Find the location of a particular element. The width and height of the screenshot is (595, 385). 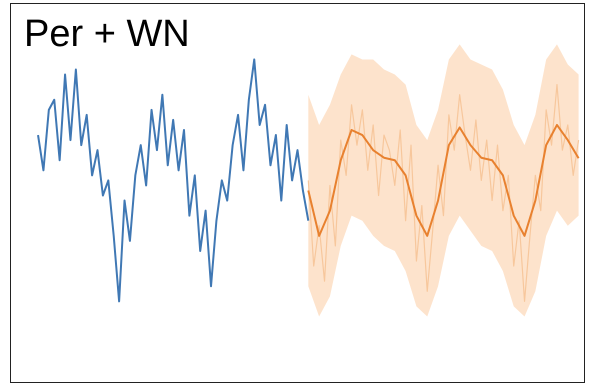

chart-title: Per + WN is located at coordinates (107, 34).